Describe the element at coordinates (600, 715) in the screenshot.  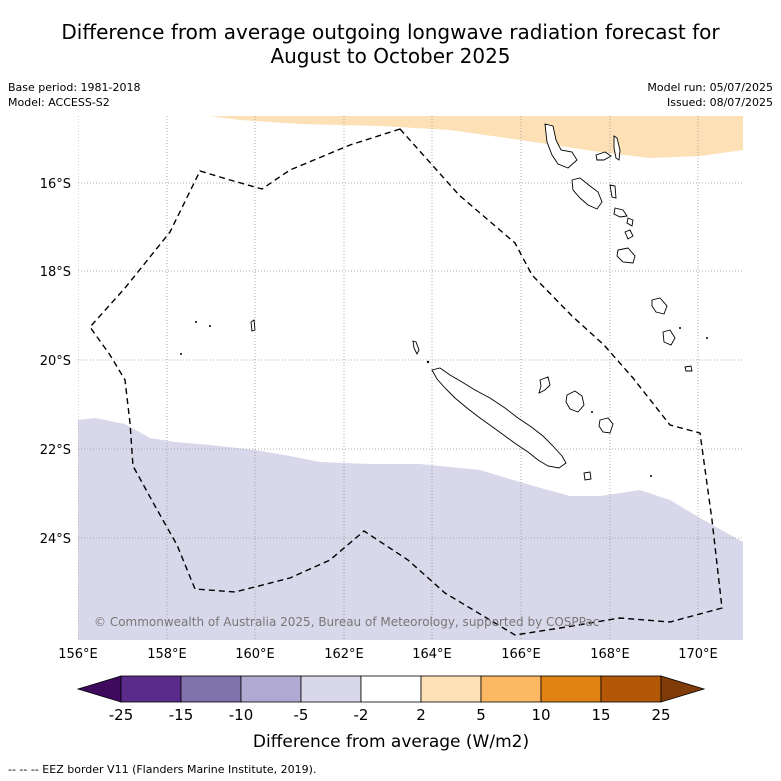
I see `colorbar-label-9: 15` at that location.